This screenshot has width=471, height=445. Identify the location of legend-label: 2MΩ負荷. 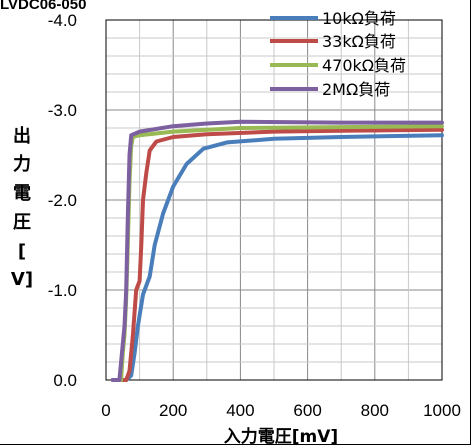
(356, 89).